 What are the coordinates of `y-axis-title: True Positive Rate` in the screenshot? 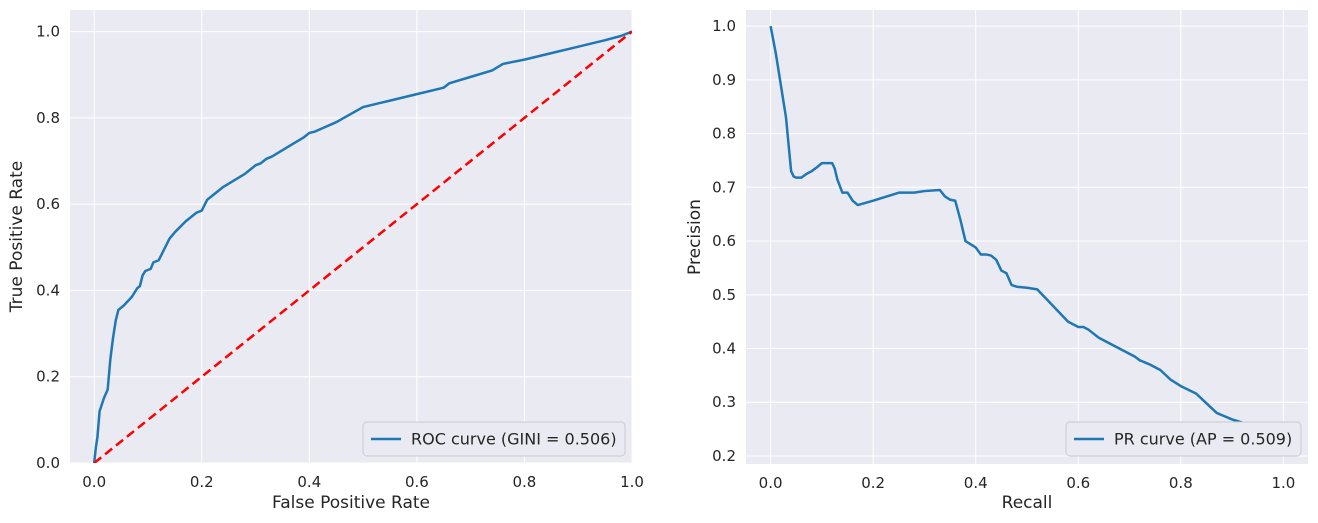 It's located at (17, 237).